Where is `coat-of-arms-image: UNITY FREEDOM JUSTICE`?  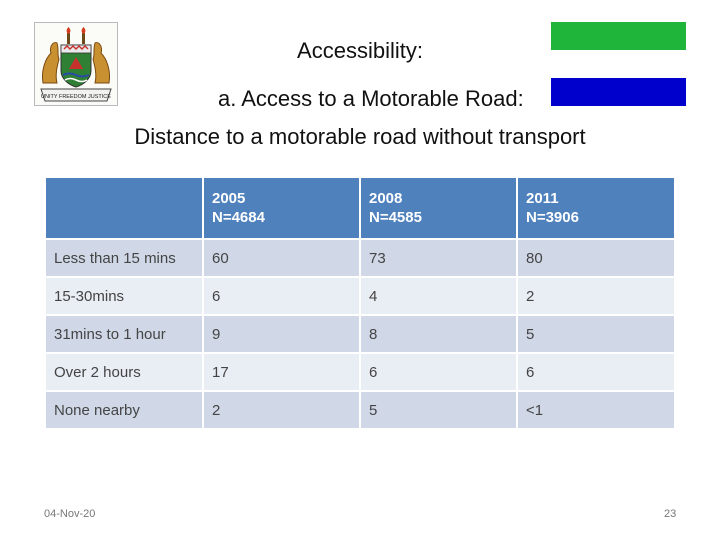
coat-of-arms-image: UNITY FREEDOM JUSTICE is located at coordinates (76, 64).